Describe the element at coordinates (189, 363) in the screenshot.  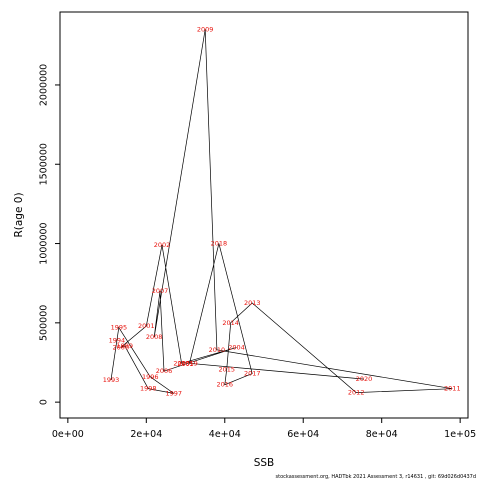
I see `year-label-2019: 2019` at that location.